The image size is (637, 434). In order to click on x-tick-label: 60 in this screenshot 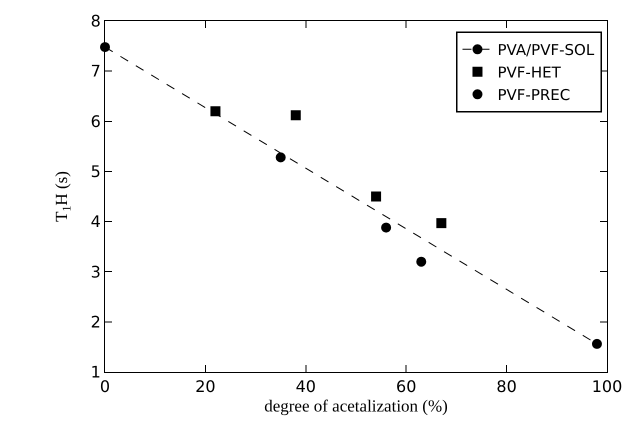, I will do `click(406, 386)`.